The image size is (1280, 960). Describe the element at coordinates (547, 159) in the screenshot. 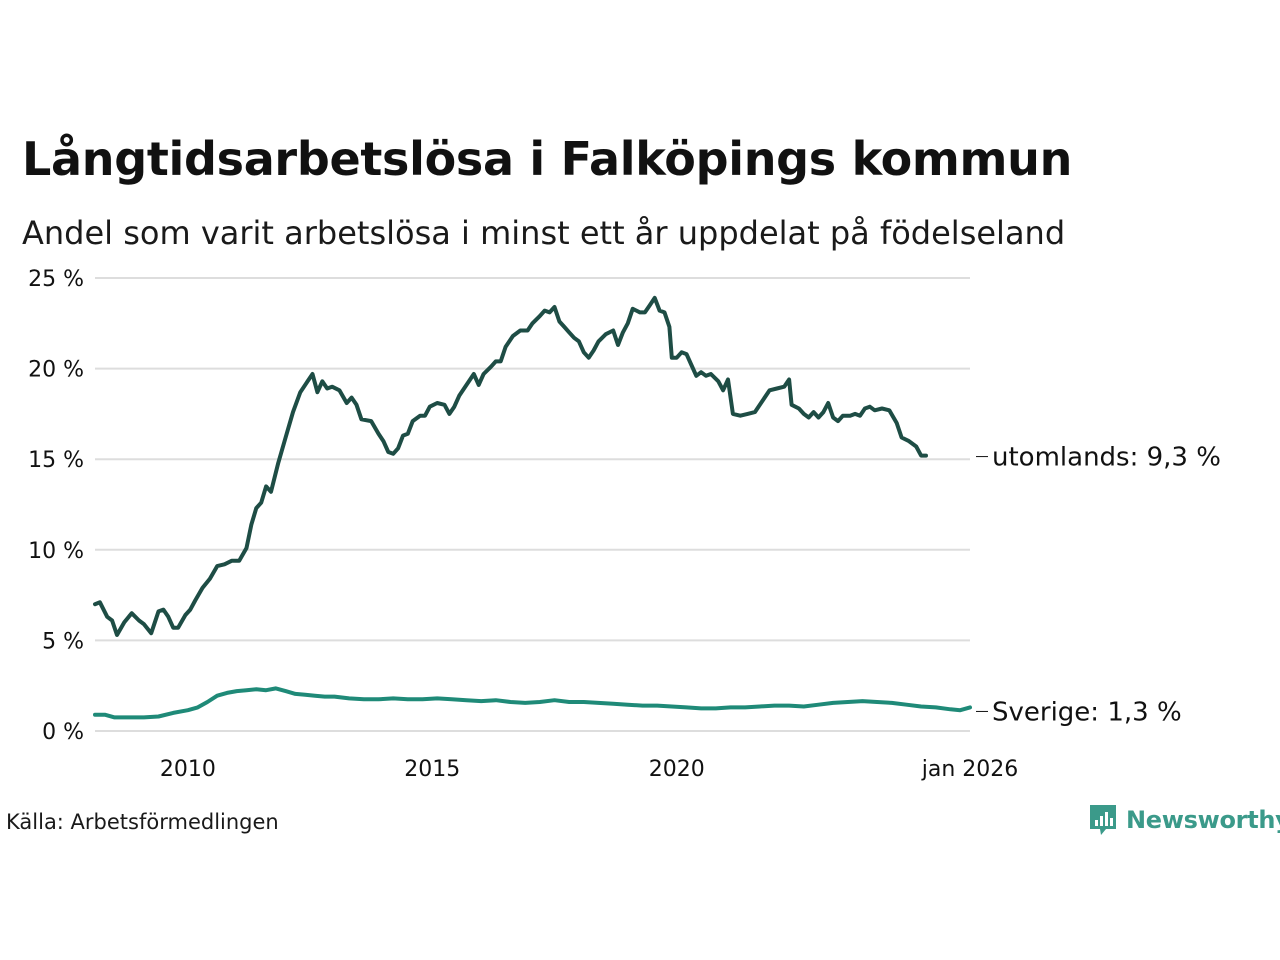

I see `chart-title: Långtidsarbetslösa i Falköpings kommun` at that location.